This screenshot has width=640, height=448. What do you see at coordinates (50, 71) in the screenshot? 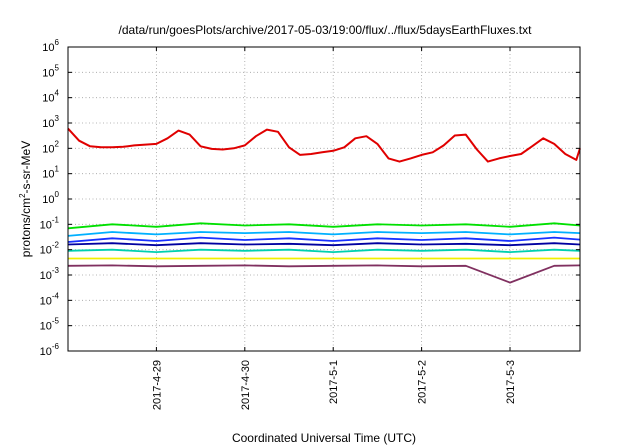
I see `y-tick-label: 10⁵` at bounding box center [50, 71].